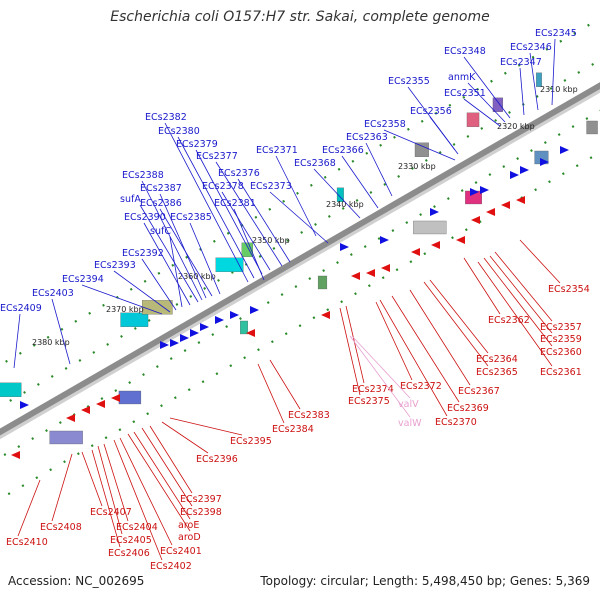 The image size is (600, 600). I want to click on accession-text: Accession: NC_002695, so click(76, 581).